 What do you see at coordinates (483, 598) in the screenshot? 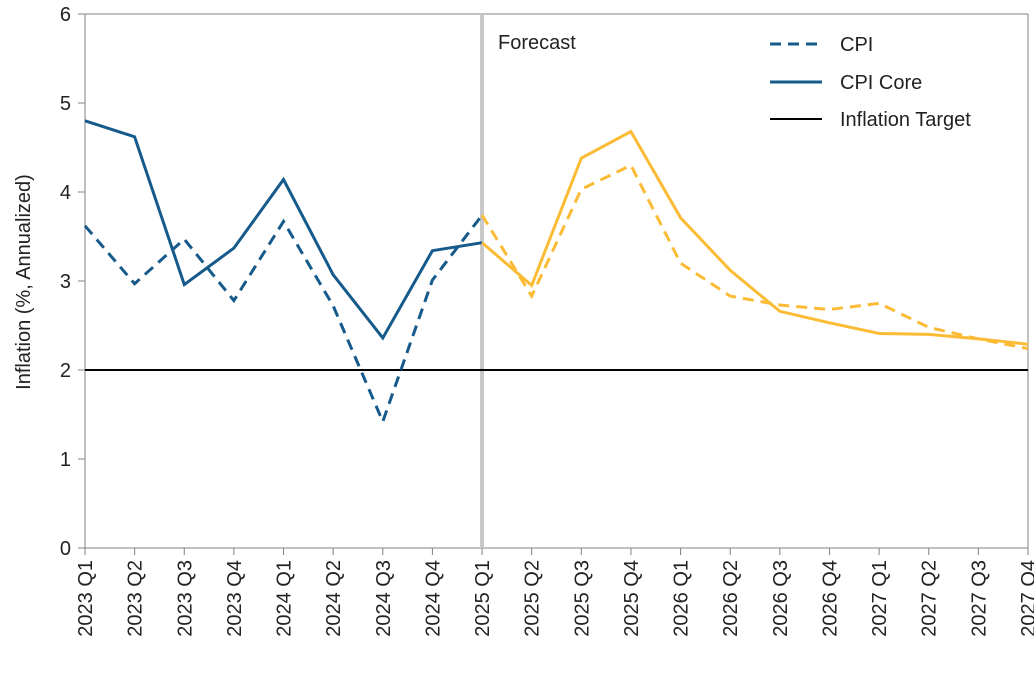
I see `x-tick-label: 2025 Q1` at bounding box center [483, 598].